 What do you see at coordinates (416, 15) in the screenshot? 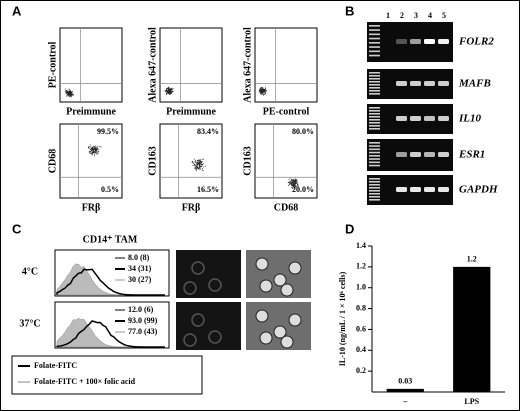
I see `lane-label: 3` at bounding box center [416, 15].